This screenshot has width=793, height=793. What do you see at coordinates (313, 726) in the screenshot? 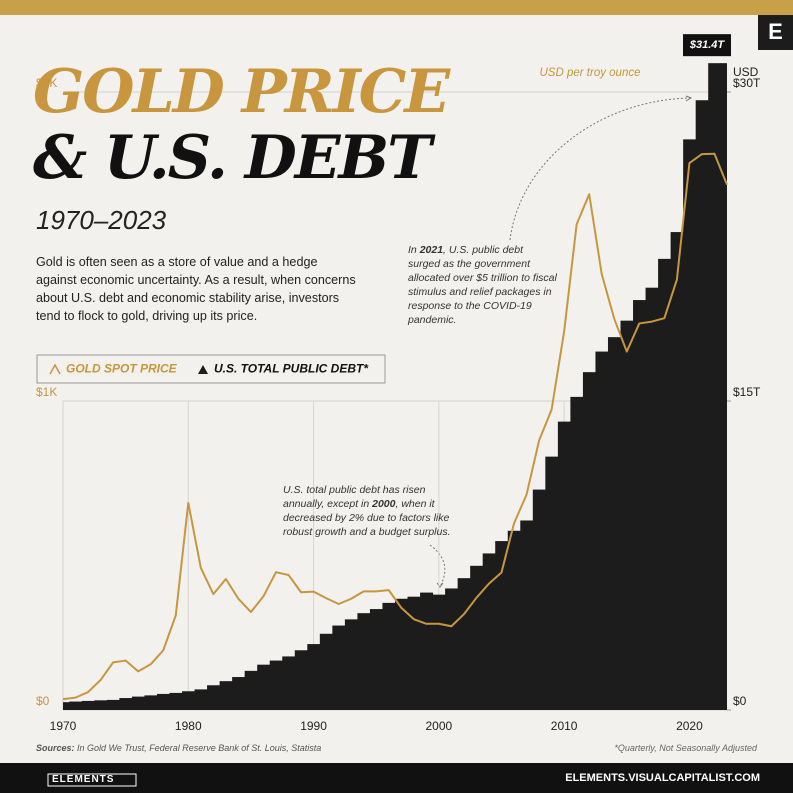
I see `x-tick-label: 1990` at bounding box center [313, 726].